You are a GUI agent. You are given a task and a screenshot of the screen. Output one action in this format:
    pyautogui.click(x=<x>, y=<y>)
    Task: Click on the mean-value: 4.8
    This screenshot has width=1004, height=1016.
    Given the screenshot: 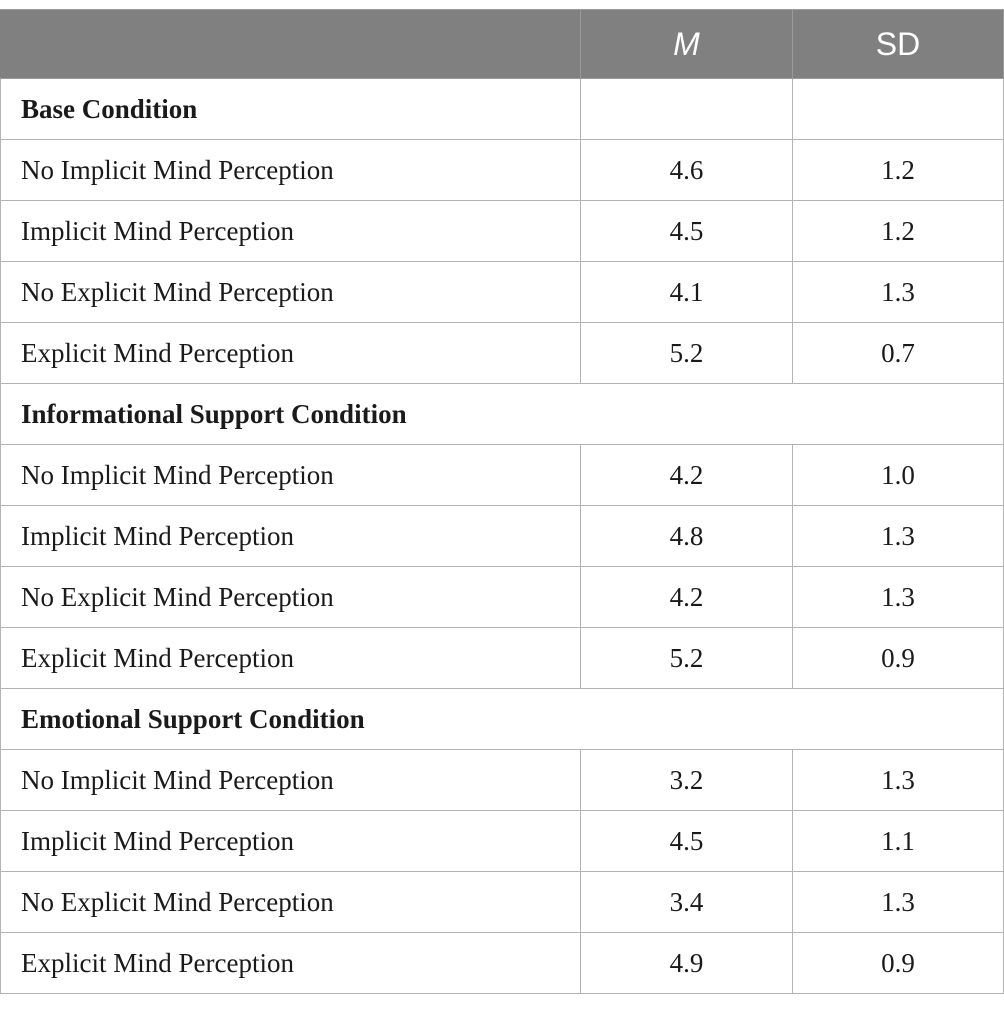 What is the action you would take?
    pyautogui.click(x=686, y=536)
    